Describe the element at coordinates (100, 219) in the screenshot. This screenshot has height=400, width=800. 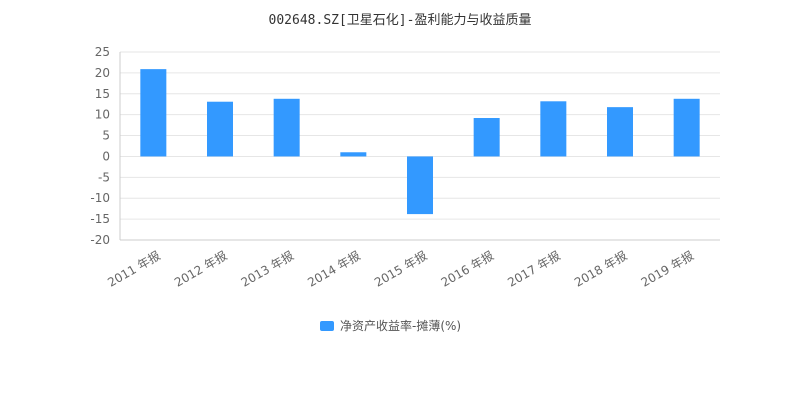
I see `y-tick-label: -15` at that location.